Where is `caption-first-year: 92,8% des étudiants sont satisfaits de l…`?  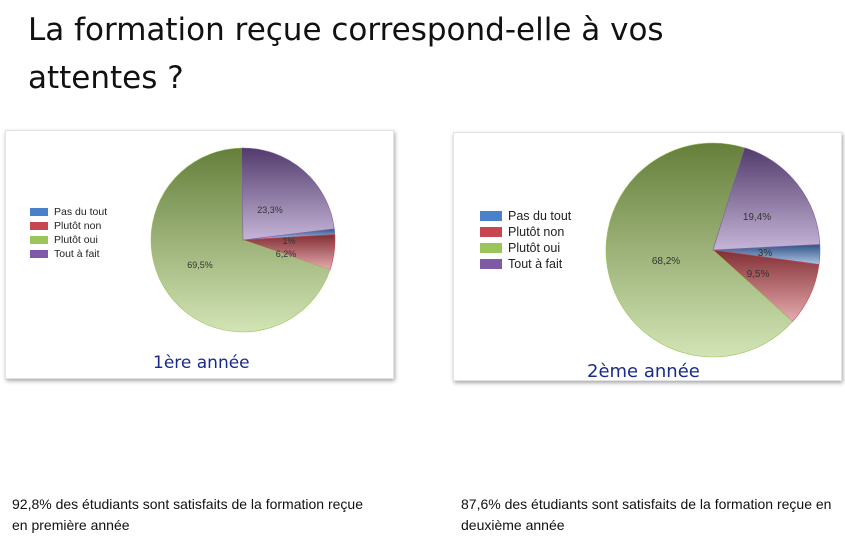 caption-first-year: 92,8% des étudiants sont satisfaits de l… is located at coordinates (187, 514).